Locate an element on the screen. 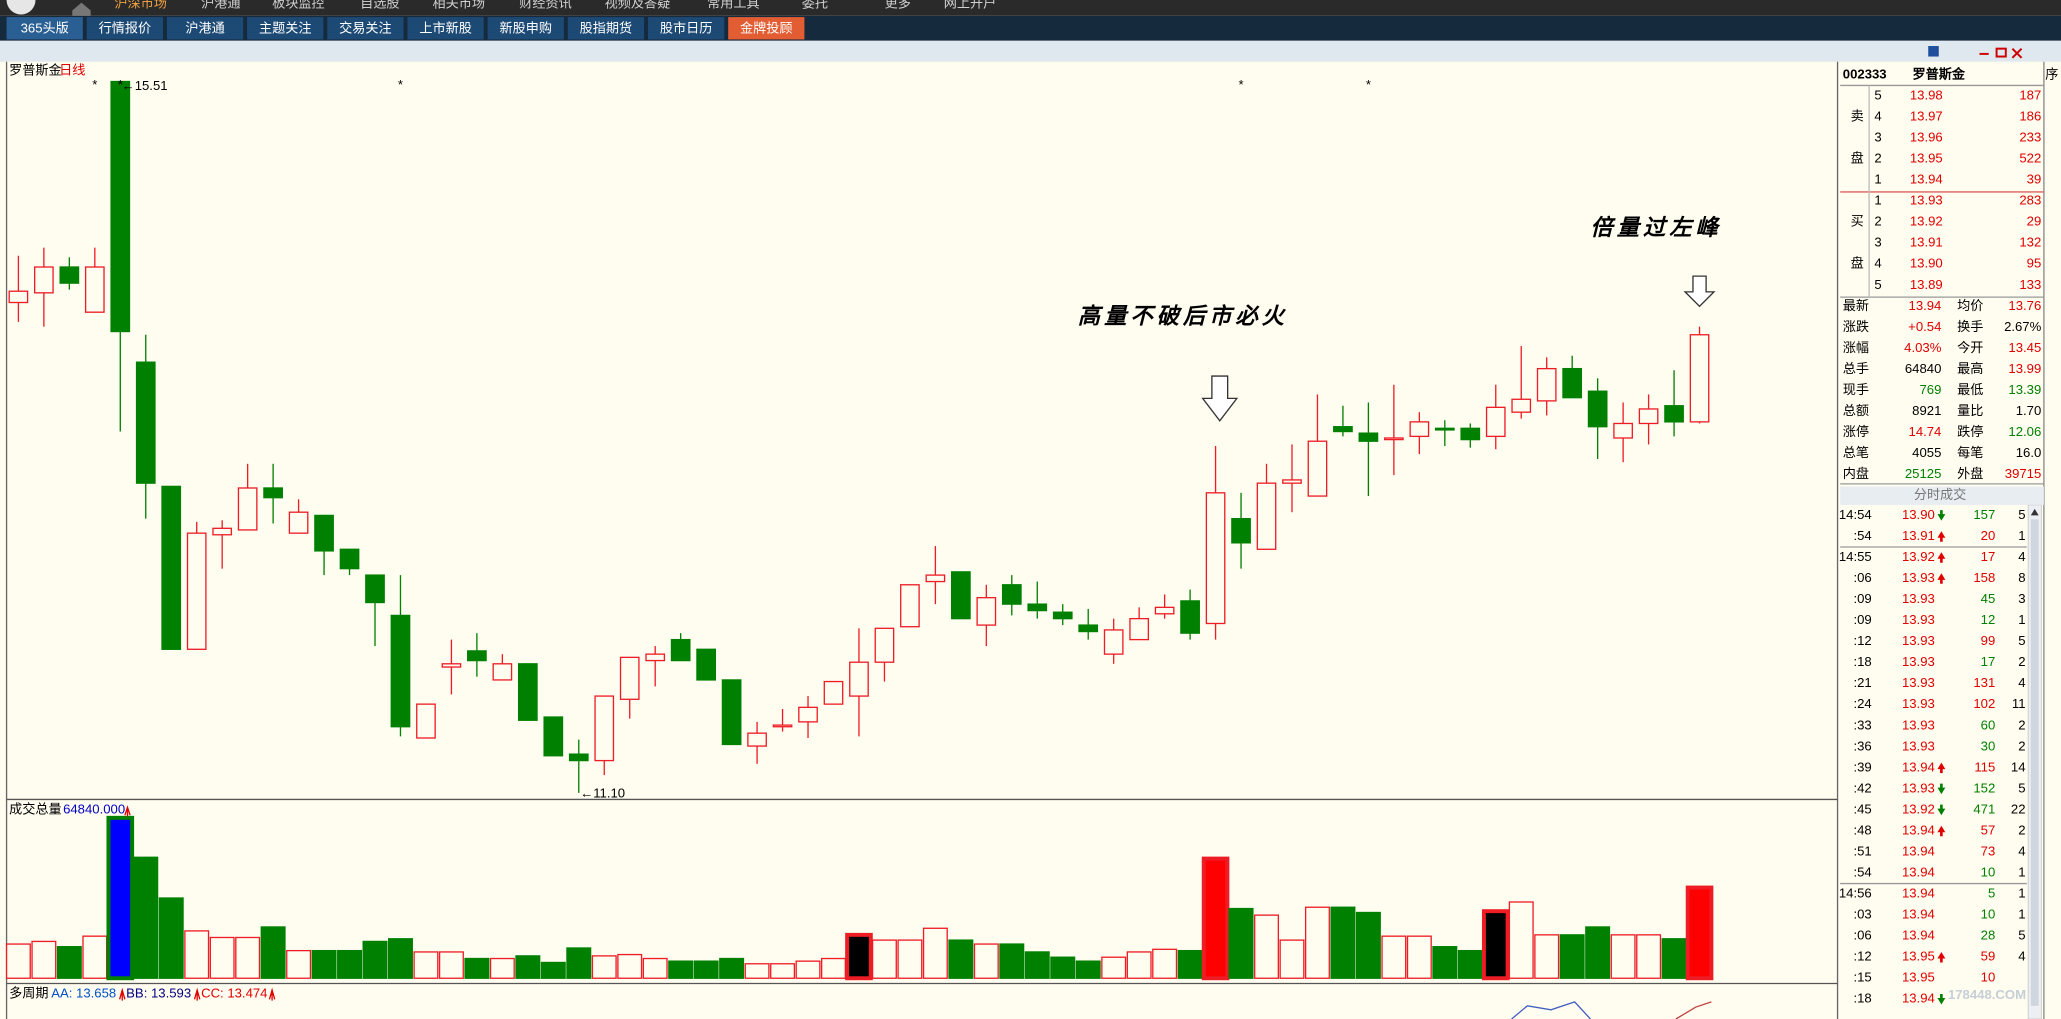  book-price: 13.95 is located at coordinates (1926, 158).